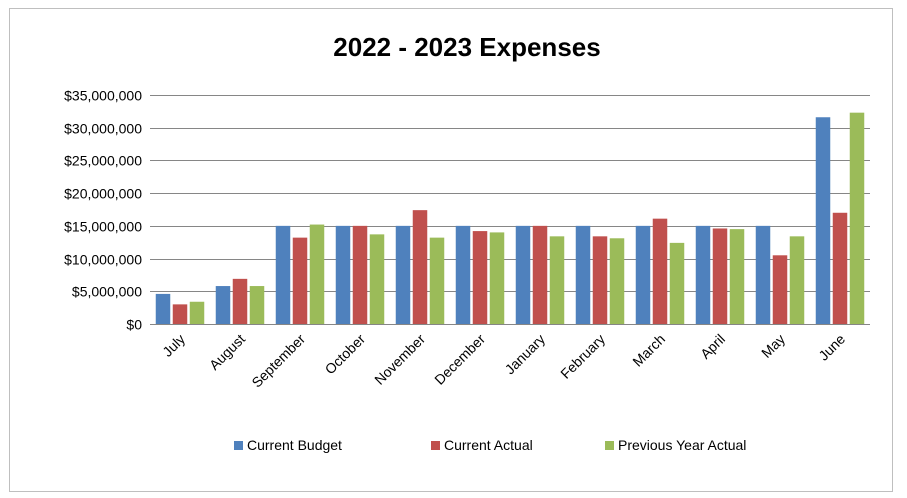 The height and width of the screenshot is (498, 907). Describe the element at coordinates (773, 346) in the screenshot. I see `x-tick-label: May` at that location.